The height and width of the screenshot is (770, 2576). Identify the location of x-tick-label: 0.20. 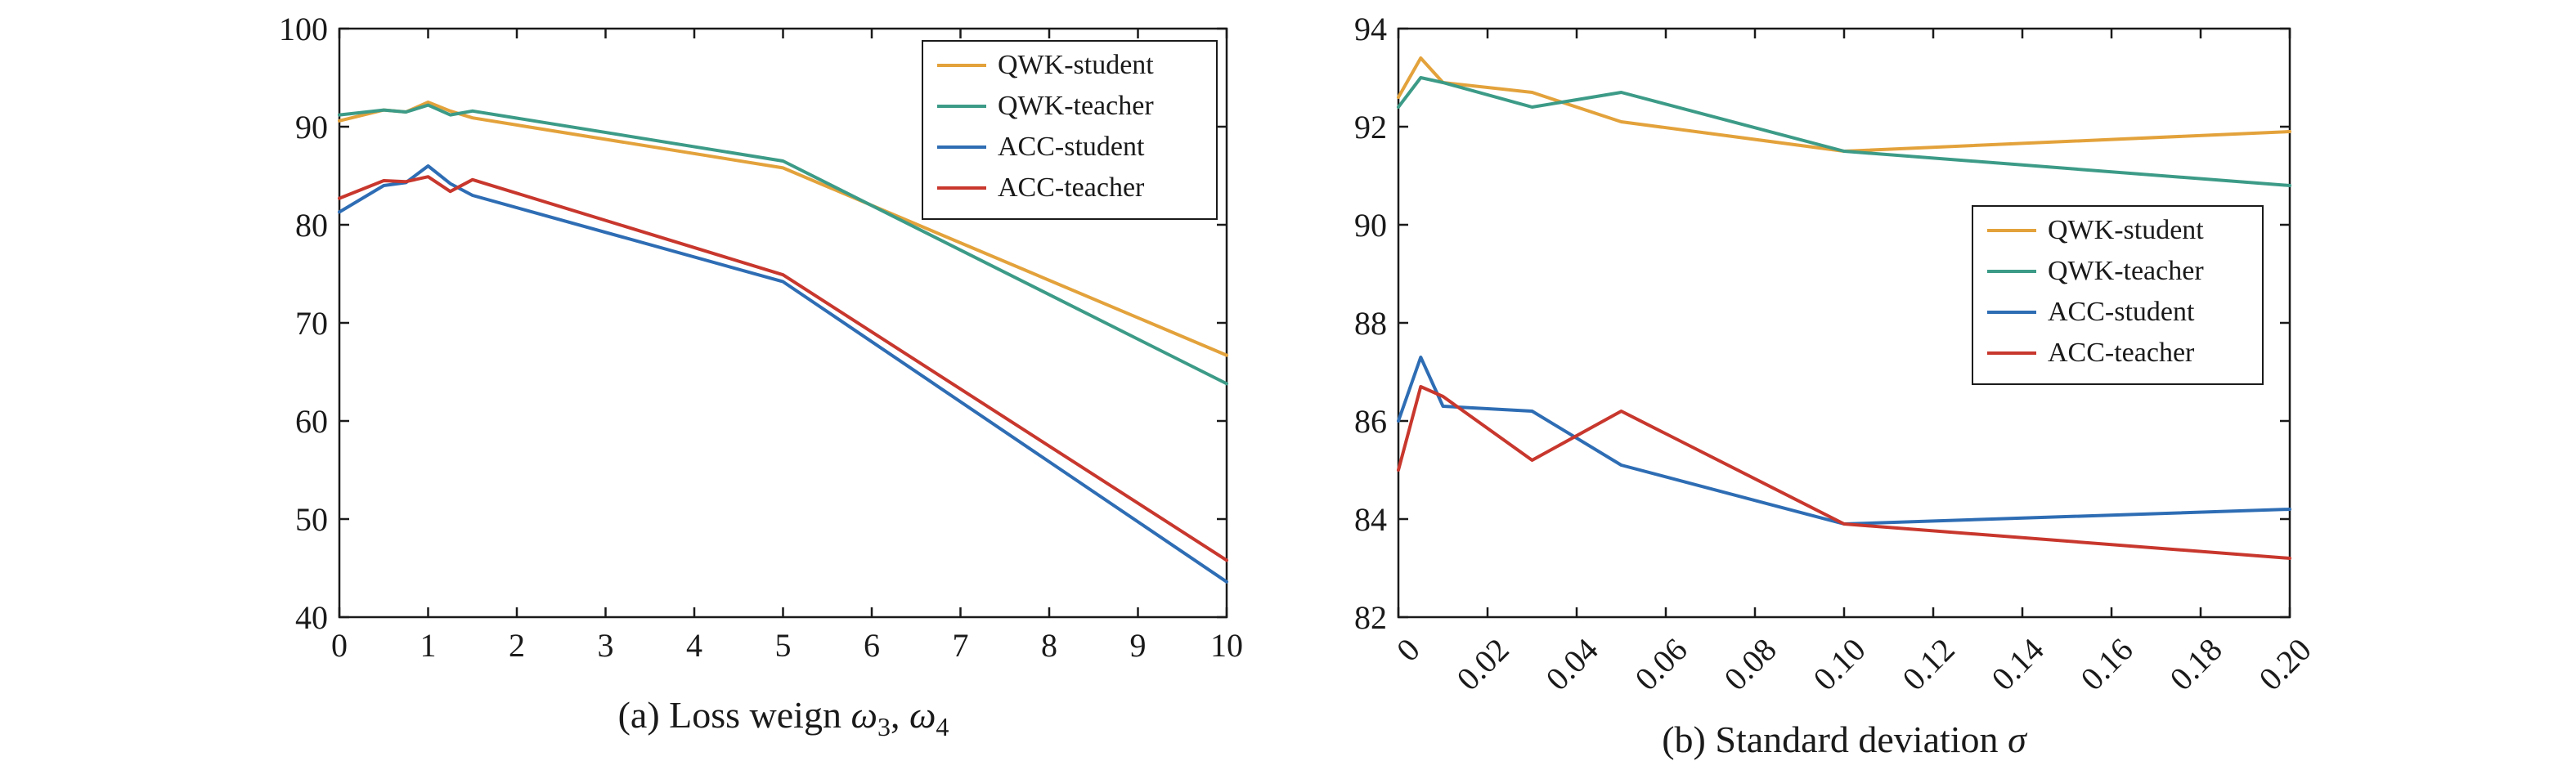
(2284, 664).